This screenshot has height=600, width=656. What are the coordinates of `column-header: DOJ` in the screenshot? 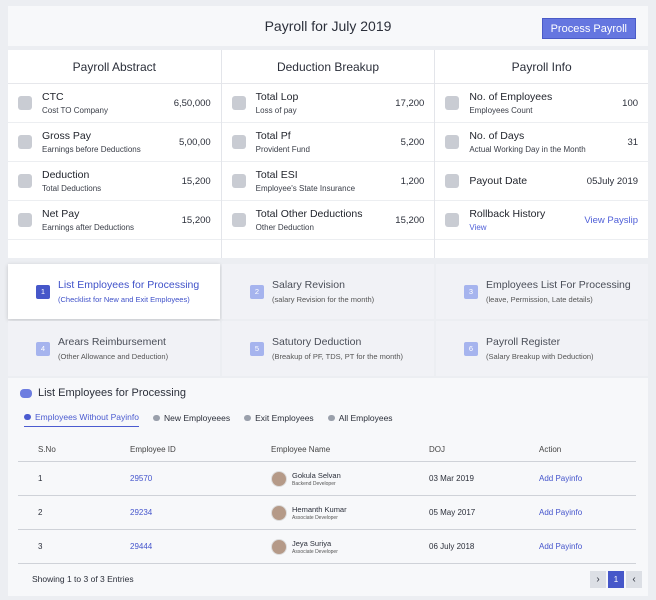 It's located at (437, 449).